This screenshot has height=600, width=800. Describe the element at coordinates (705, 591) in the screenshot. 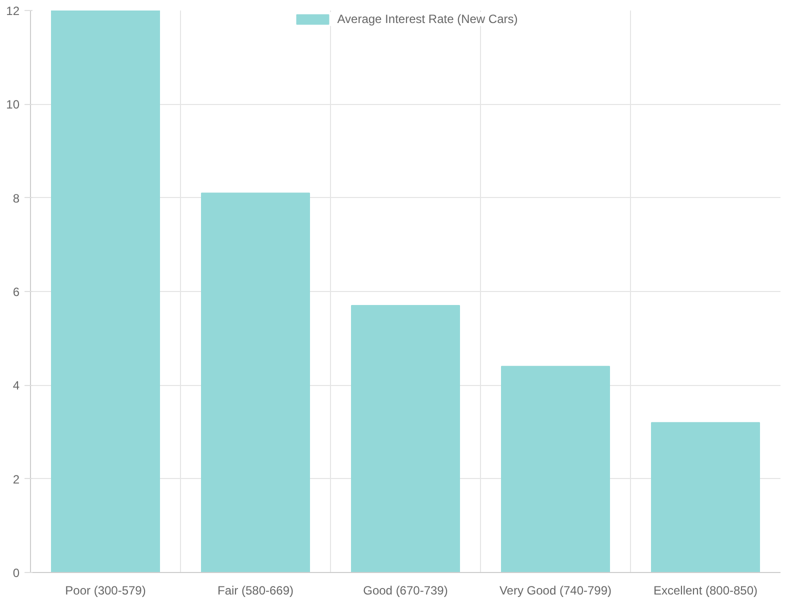

I see `x-tick-label: Excellent (800-850)` at that location.